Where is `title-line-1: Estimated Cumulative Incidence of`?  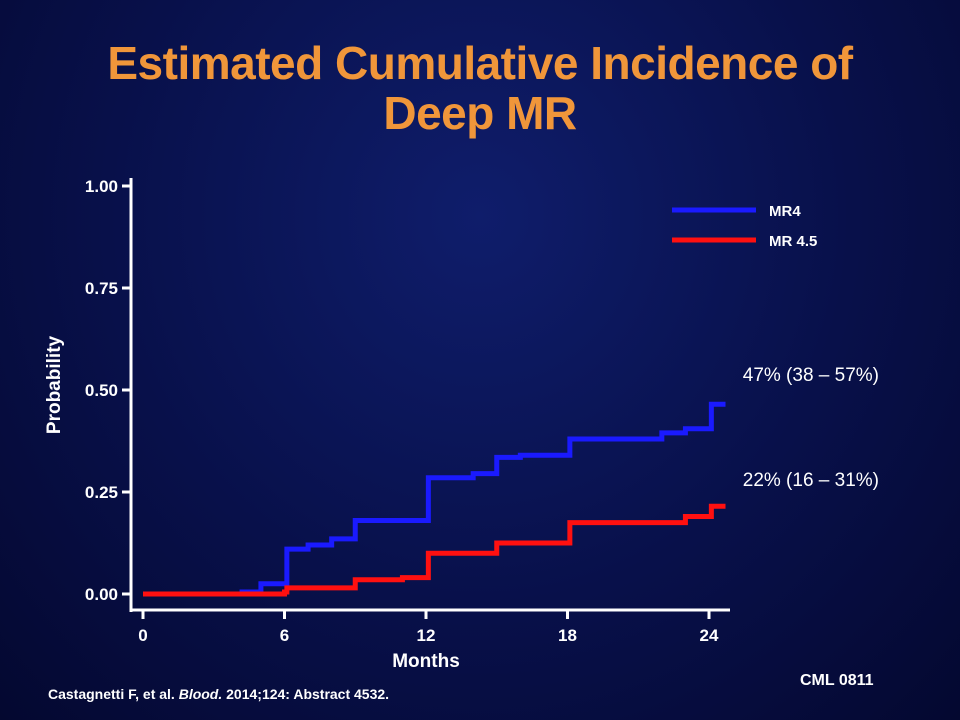
title-line-1: Estimated Cumulative Incidence of is located at coordinates (480, 63).